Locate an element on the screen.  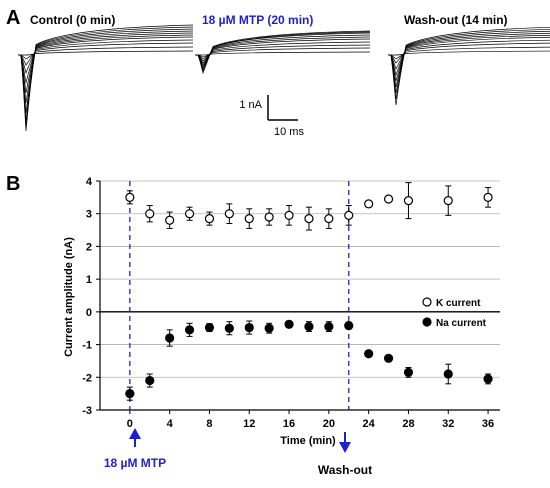
x-tick-label: 28 is located at coordinates (408, 424).